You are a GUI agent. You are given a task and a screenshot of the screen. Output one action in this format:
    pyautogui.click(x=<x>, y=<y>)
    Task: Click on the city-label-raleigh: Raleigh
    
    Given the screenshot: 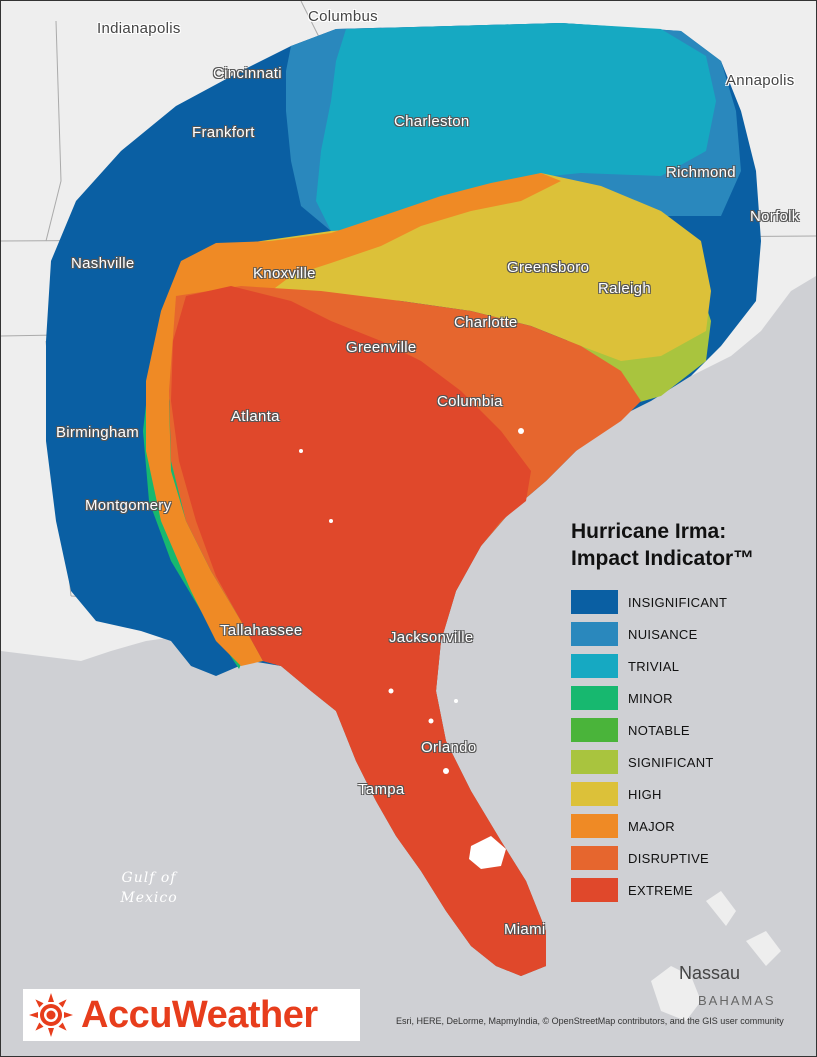 What is the action you would take?
    pyautogui.click(x=624, y=288)
    